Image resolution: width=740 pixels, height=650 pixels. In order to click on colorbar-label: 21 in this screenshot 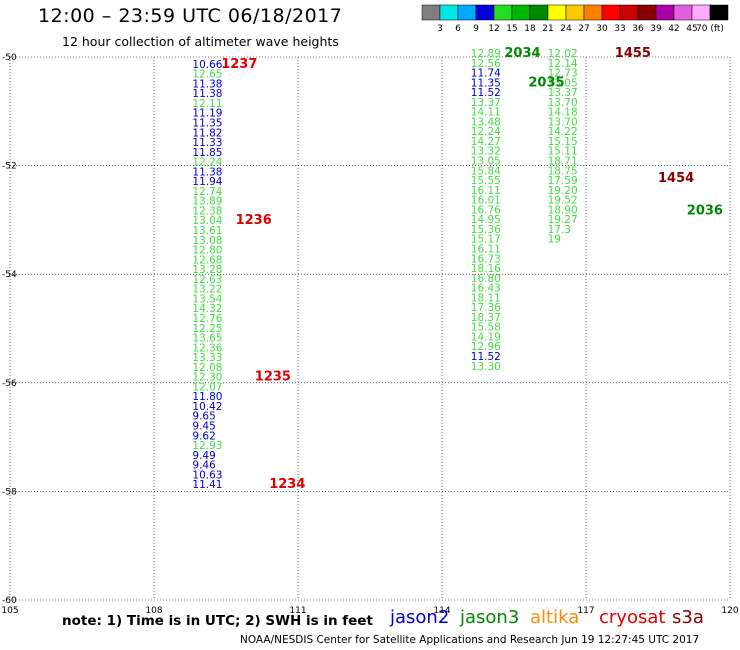, I will do `click(547, 29)`.